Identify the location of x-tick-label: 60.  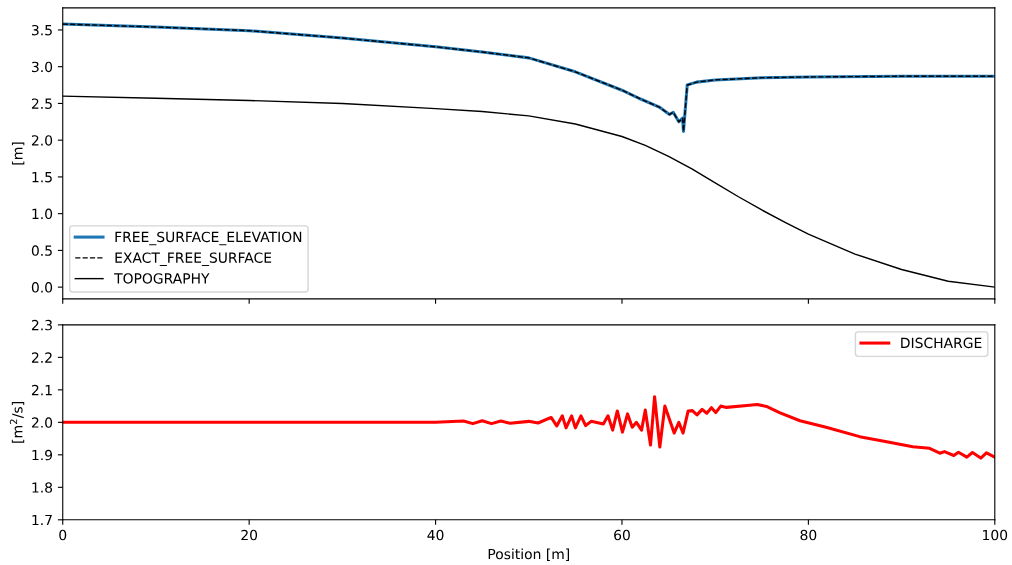
(622, 535).